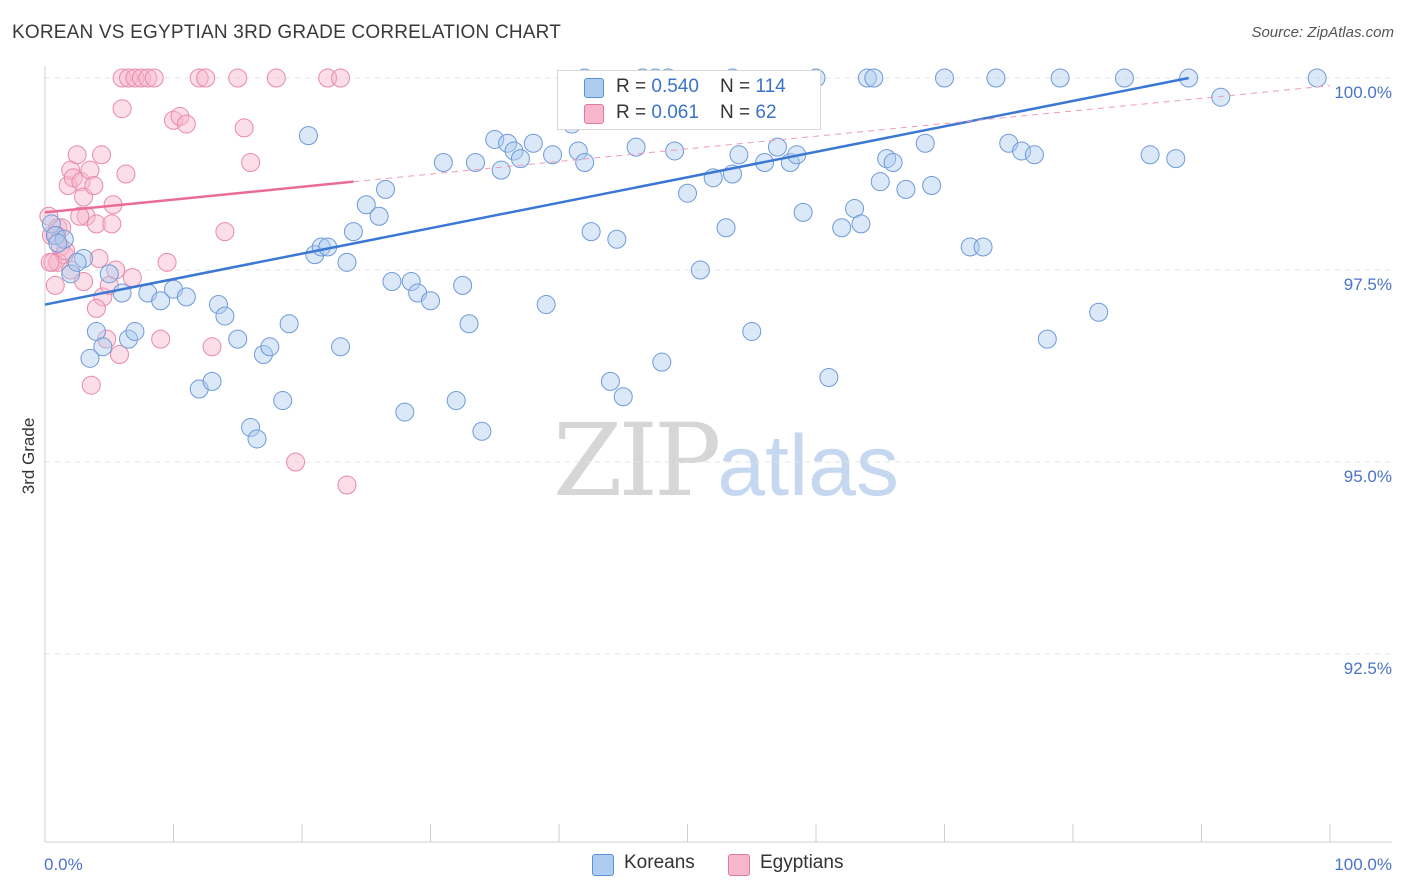 This screenshot has height=892, width=1406. Describe the element at coordinates (802, 862) in the screenshot. I see `legend-label-egyptians: Egyptians` at that location.